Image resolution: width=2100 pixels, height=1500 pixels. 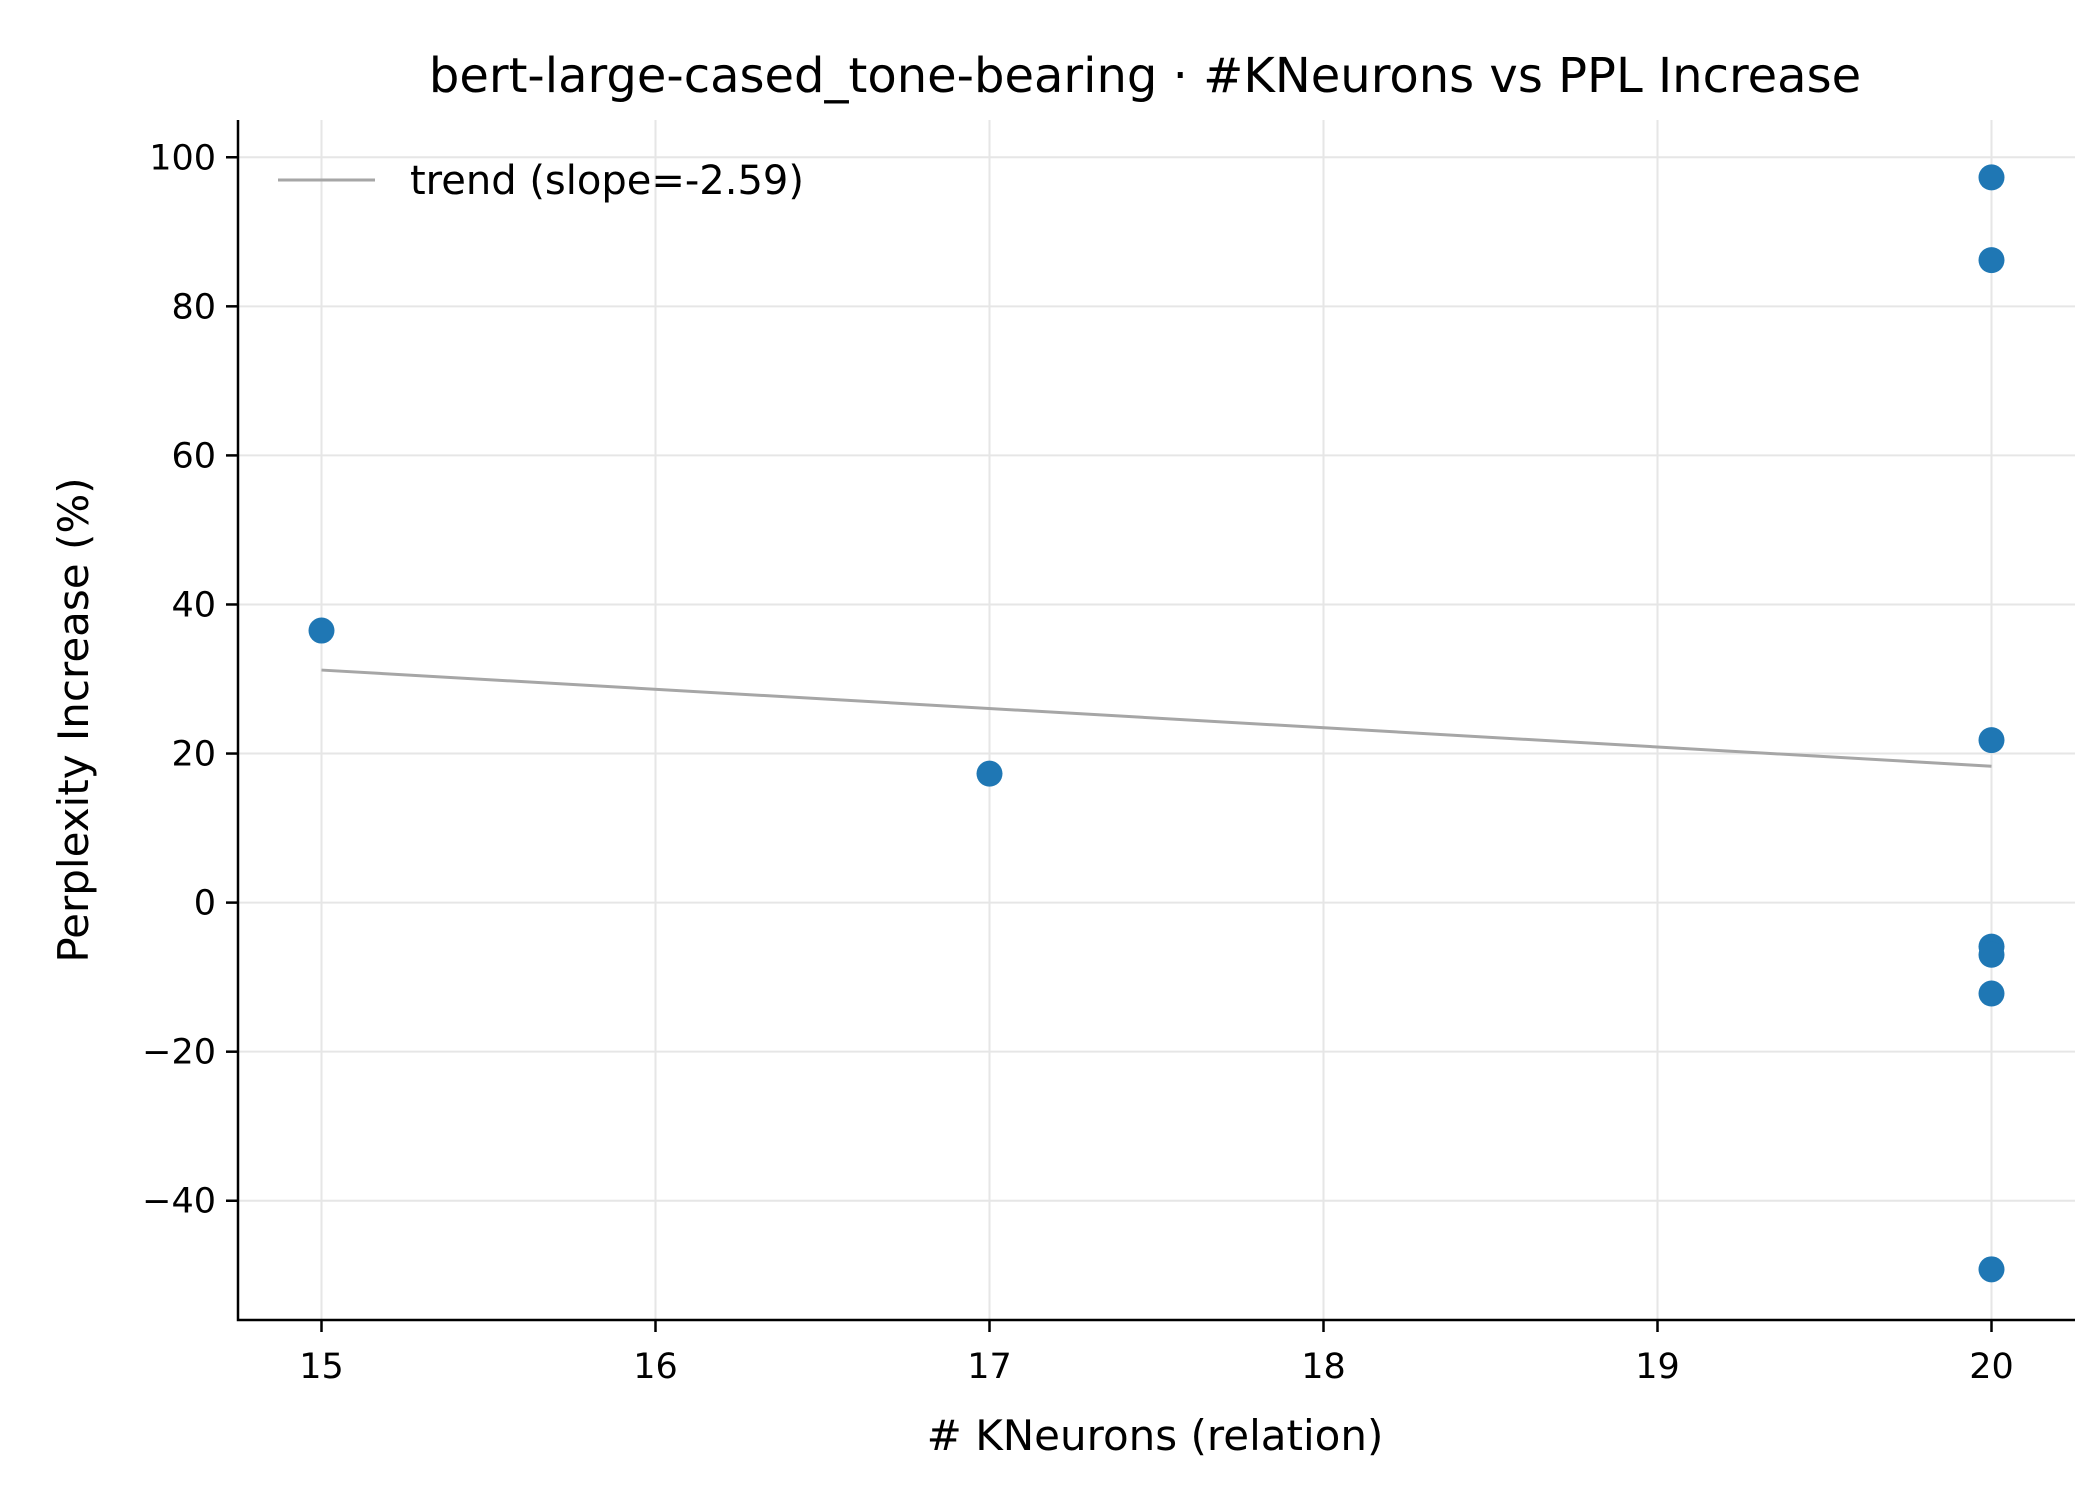 I want to click on y-tick-label: 40, so click(x=193, y=605).